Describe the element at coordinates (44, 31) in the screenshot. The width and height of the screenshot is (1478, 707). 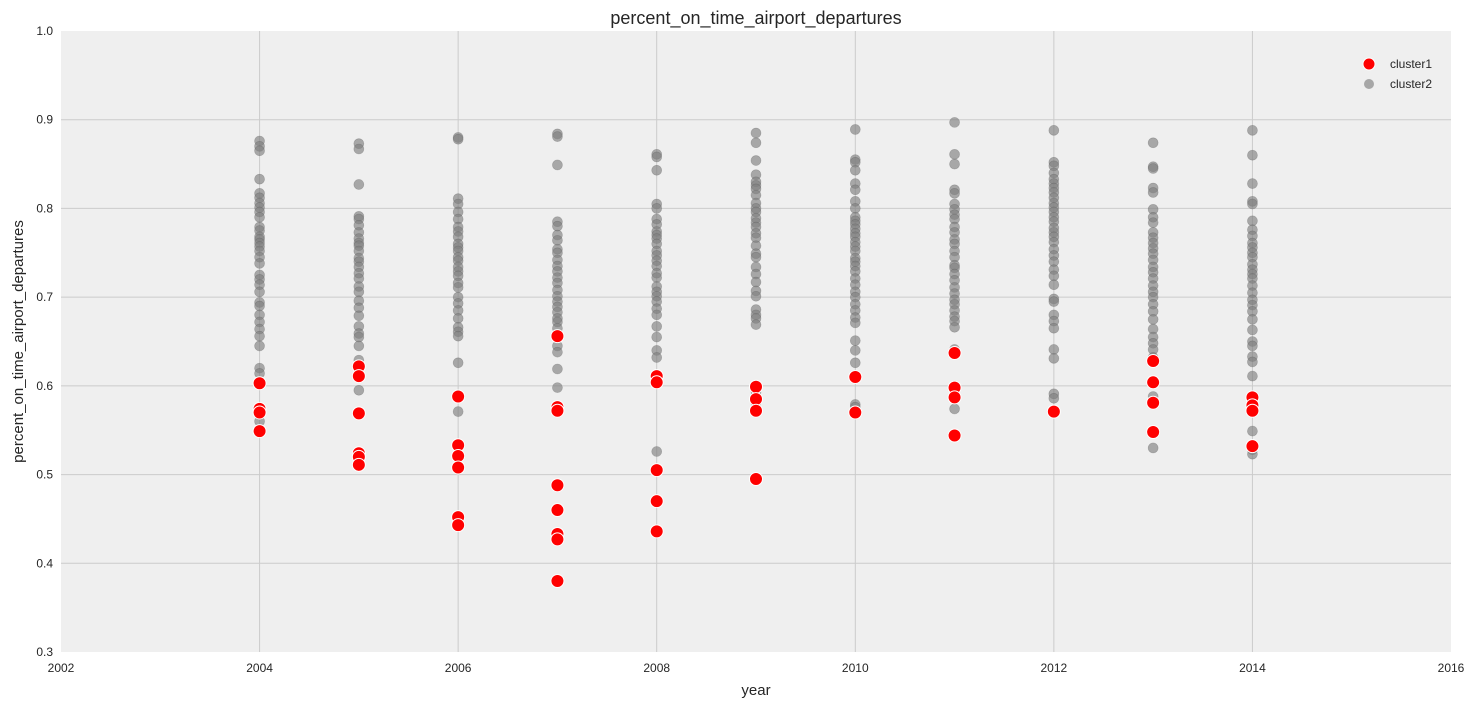
I see `y-tick-label: 1.0` at that location.